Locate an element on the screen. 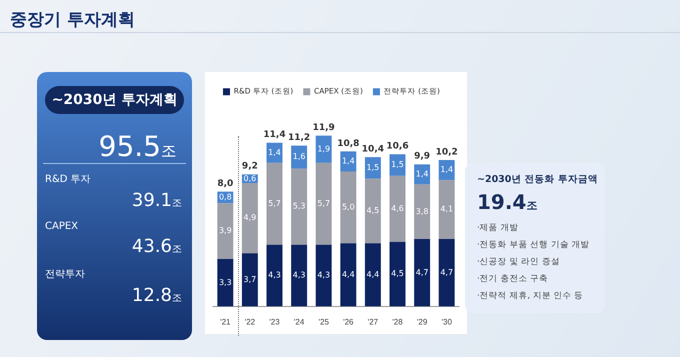 This screenshot has width=680, height=357. data-label: 3,9 is located at coordinates (225, 231).